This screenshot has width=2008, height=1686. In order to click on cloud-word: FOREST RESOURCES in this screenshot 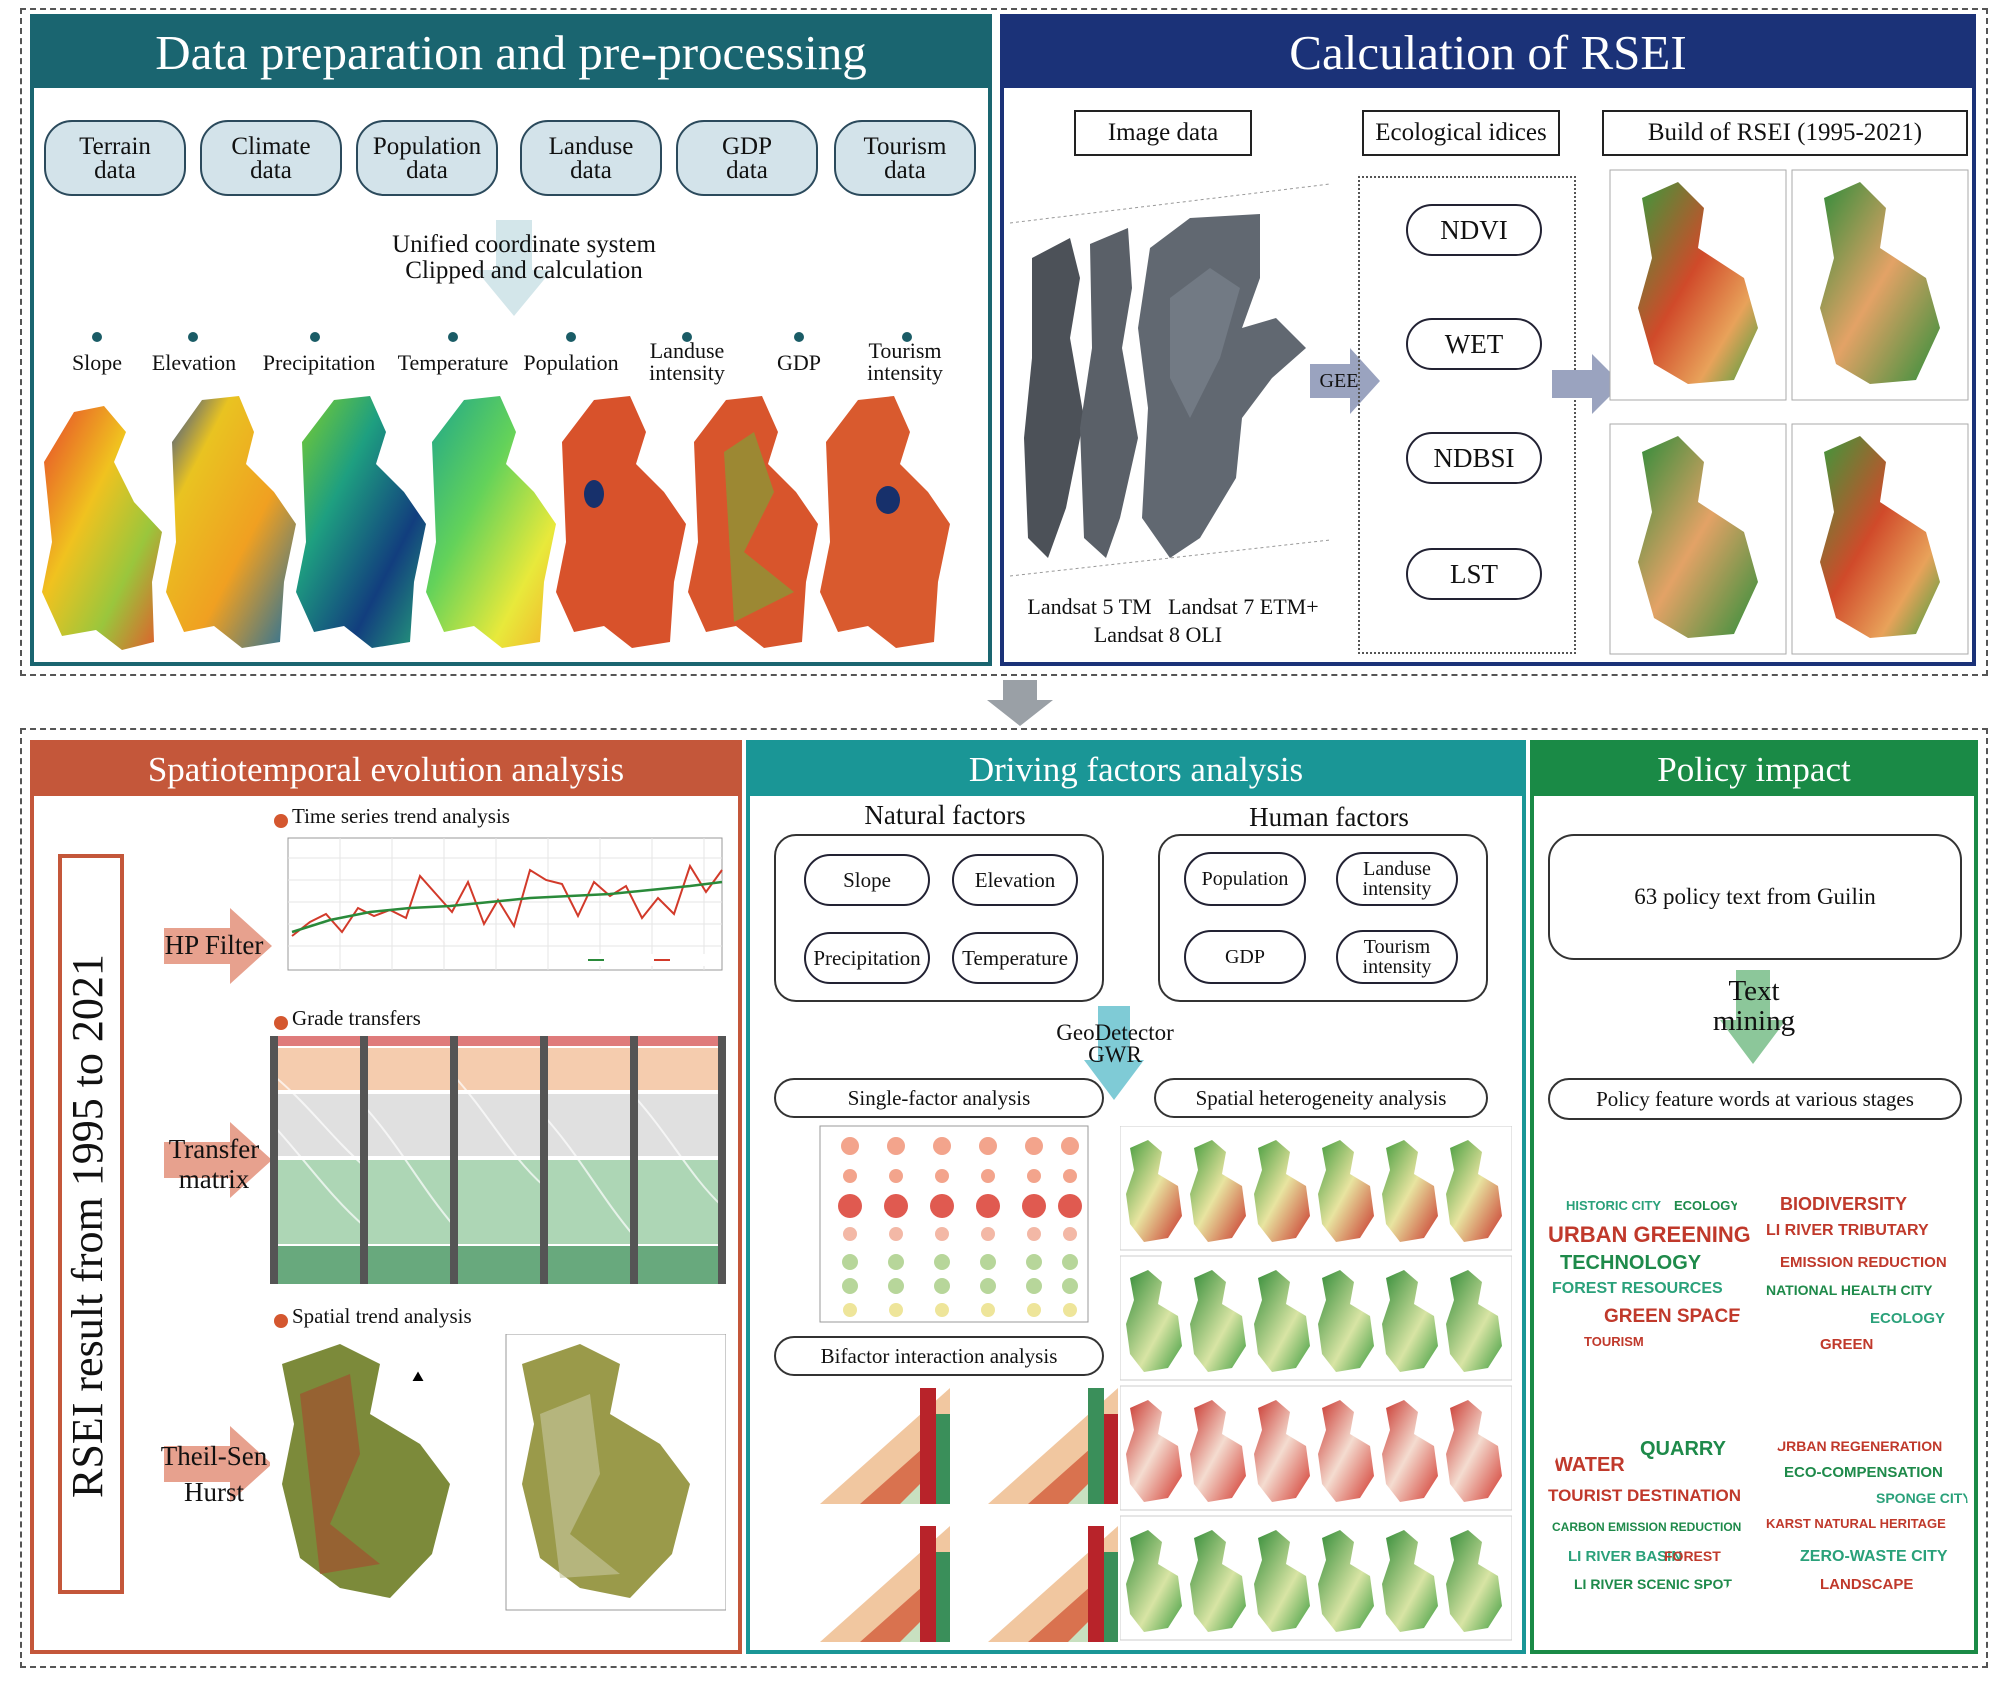, I will do `click(1637, 1288)`.